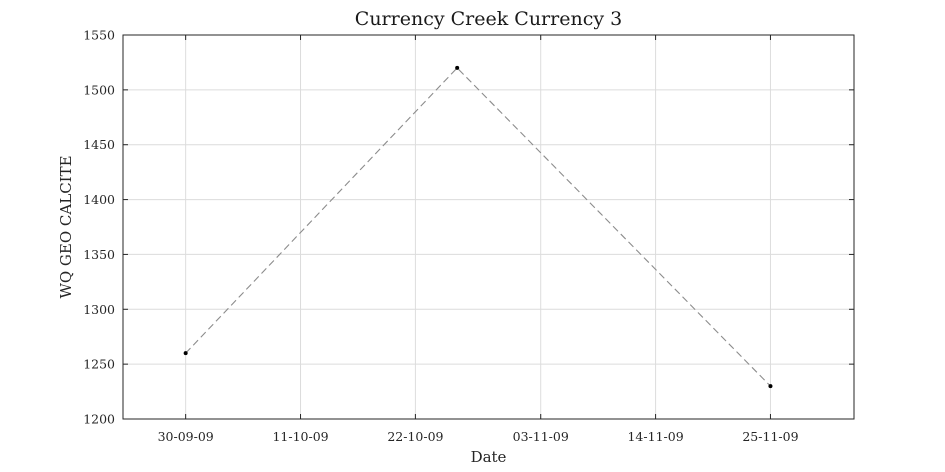  What do you see at coordinates (99, 144) in the screenshot?
I see `y-tick-label: 1450` at bounding box center [99, 144].